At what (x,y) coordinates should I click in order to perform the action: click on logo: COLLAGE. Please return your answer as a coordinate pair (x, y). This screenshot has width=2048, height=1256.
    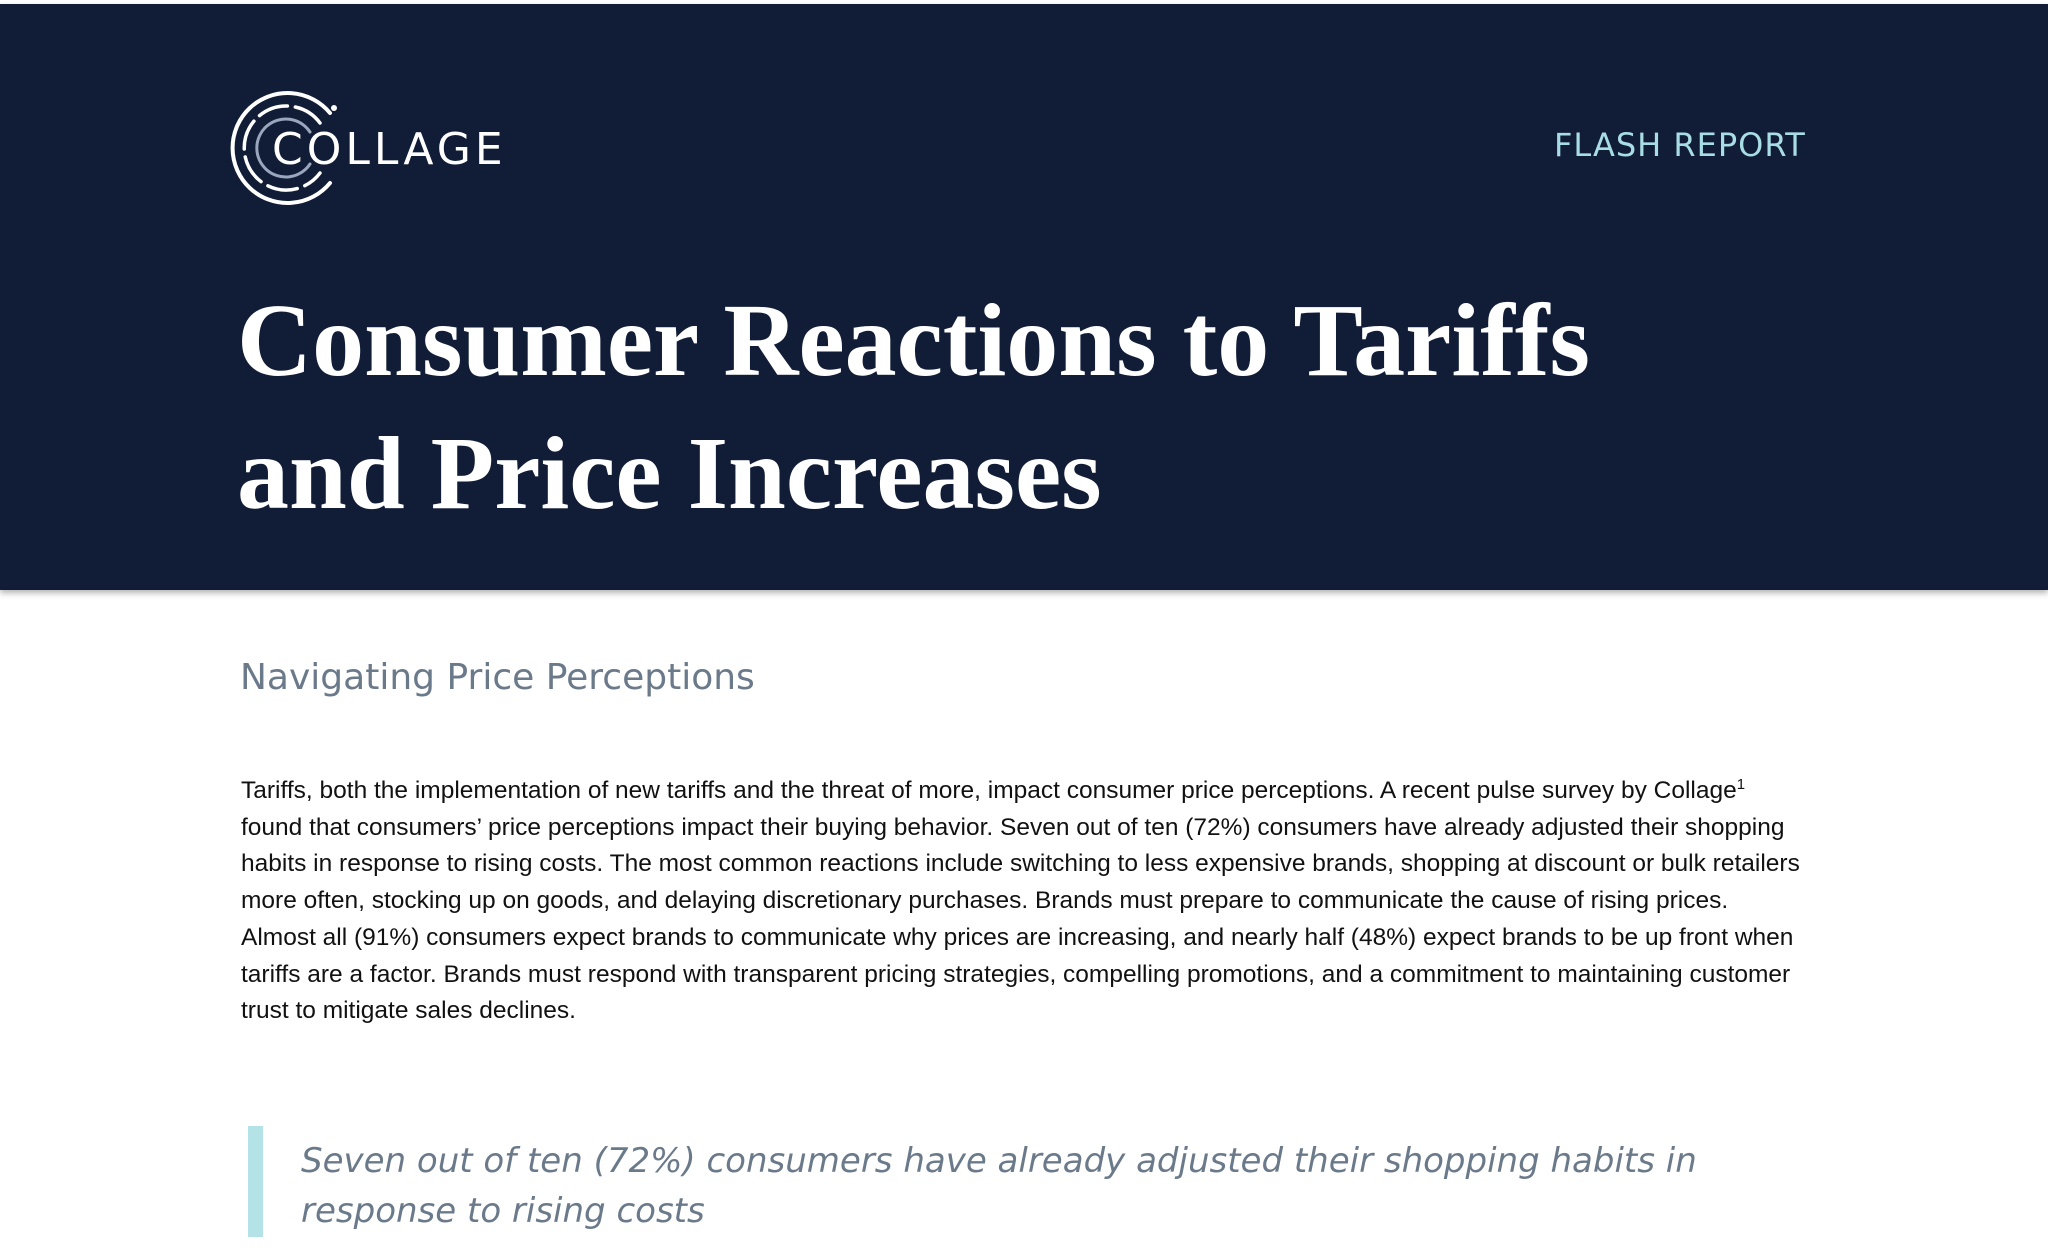
    Looking at the image, I should click on (368, 148).